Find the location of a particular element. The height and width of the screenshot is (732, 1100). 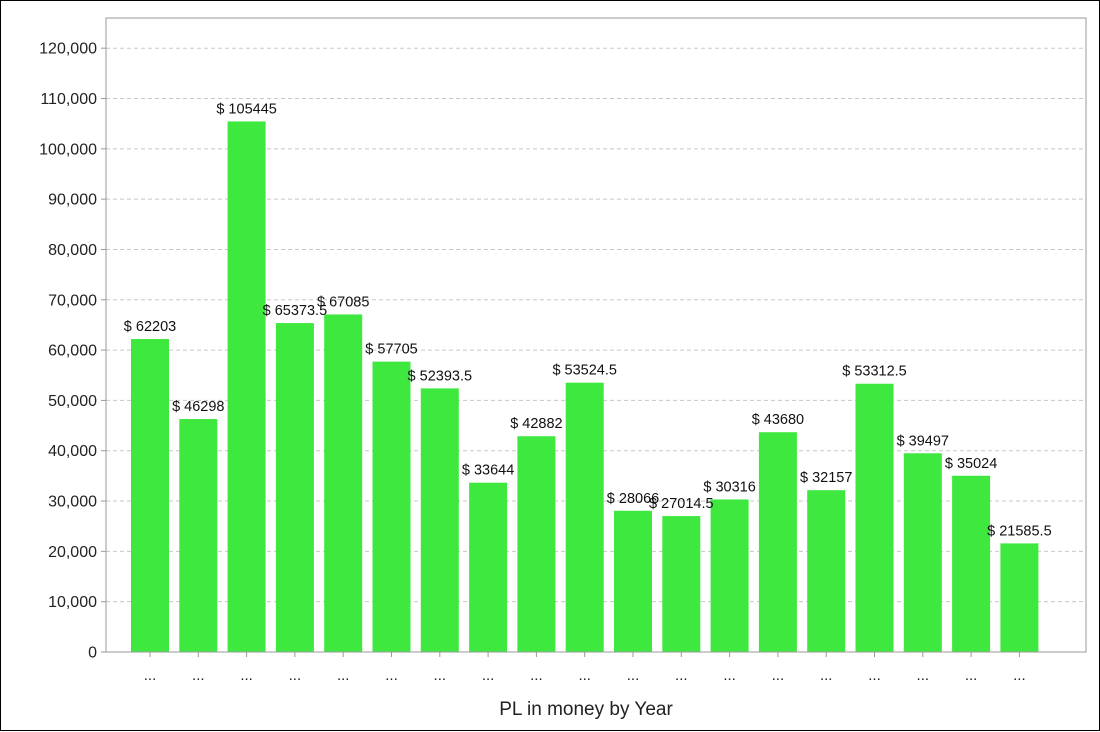

data-label: $ 32157 is located at coordinates (826, 478).